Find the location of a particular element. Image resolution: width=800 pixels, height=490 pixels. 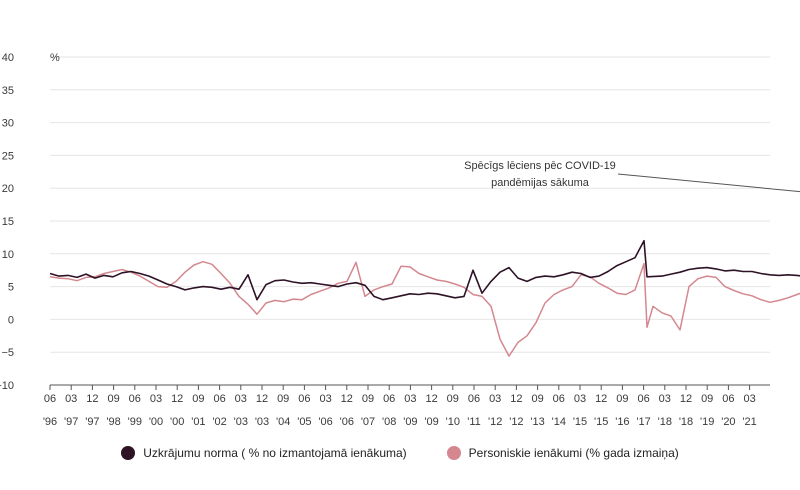

y-axis-ticks: 40 35 30 25 20 15 10 5 0 −5 −10 is located at coordinates (7, 222).